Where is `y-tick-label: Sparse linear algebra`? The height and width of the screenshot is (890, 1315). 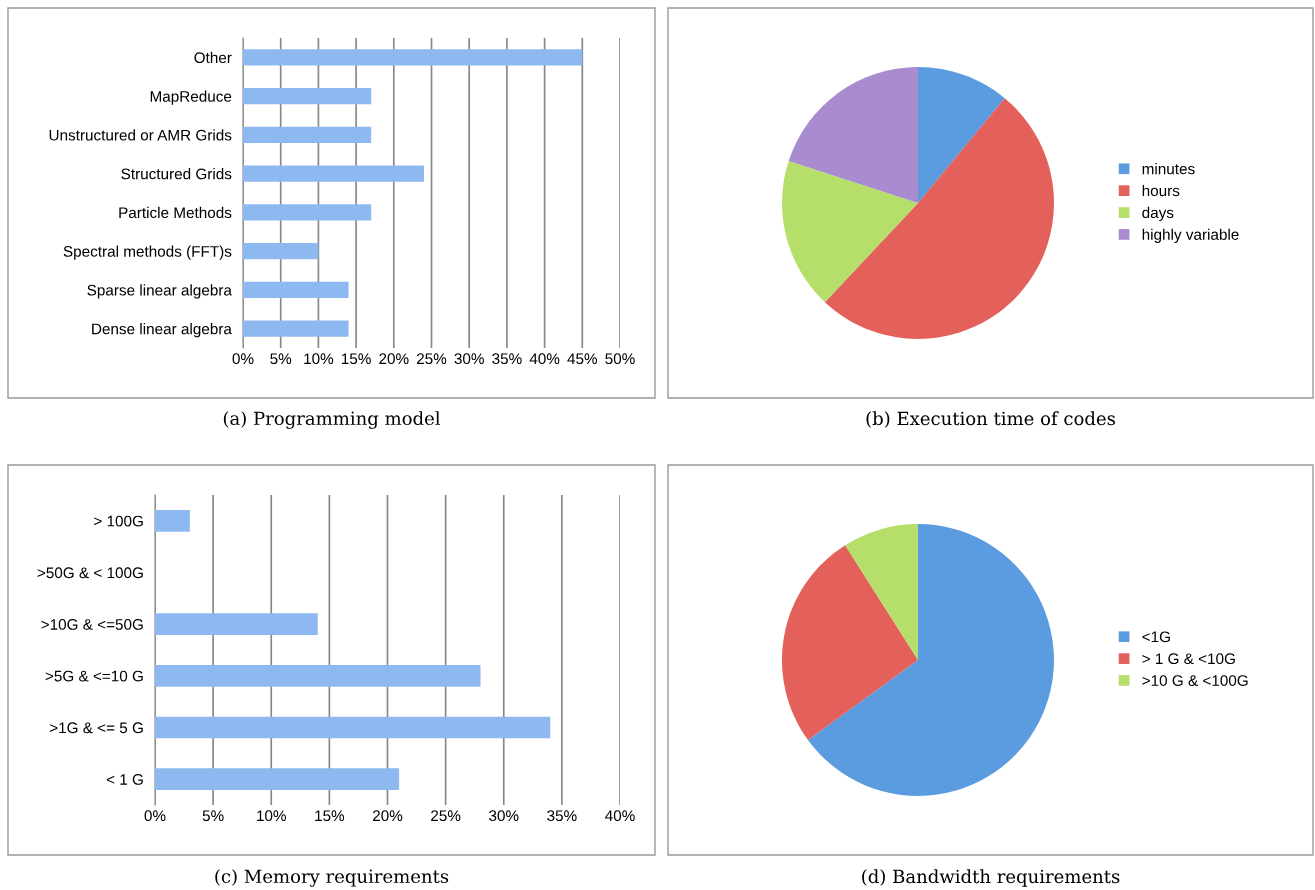
y-tick-label: Sparse linear algebra is located at coordinates (159, 291).